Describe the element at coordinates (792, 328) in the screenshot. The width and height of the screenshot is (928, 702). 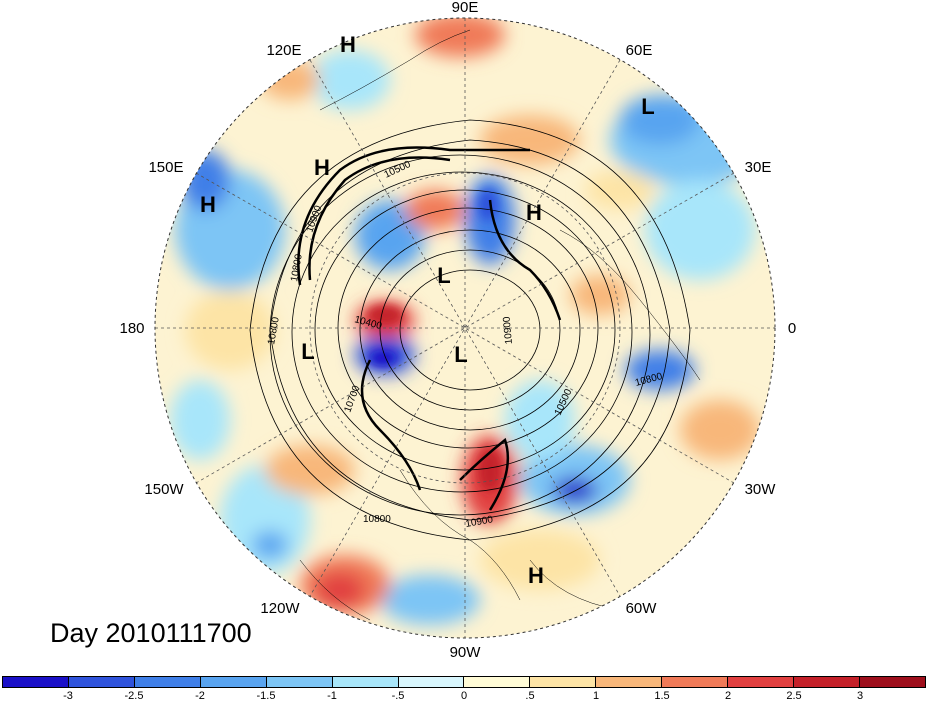
I see `lon-0: 0` at that location.